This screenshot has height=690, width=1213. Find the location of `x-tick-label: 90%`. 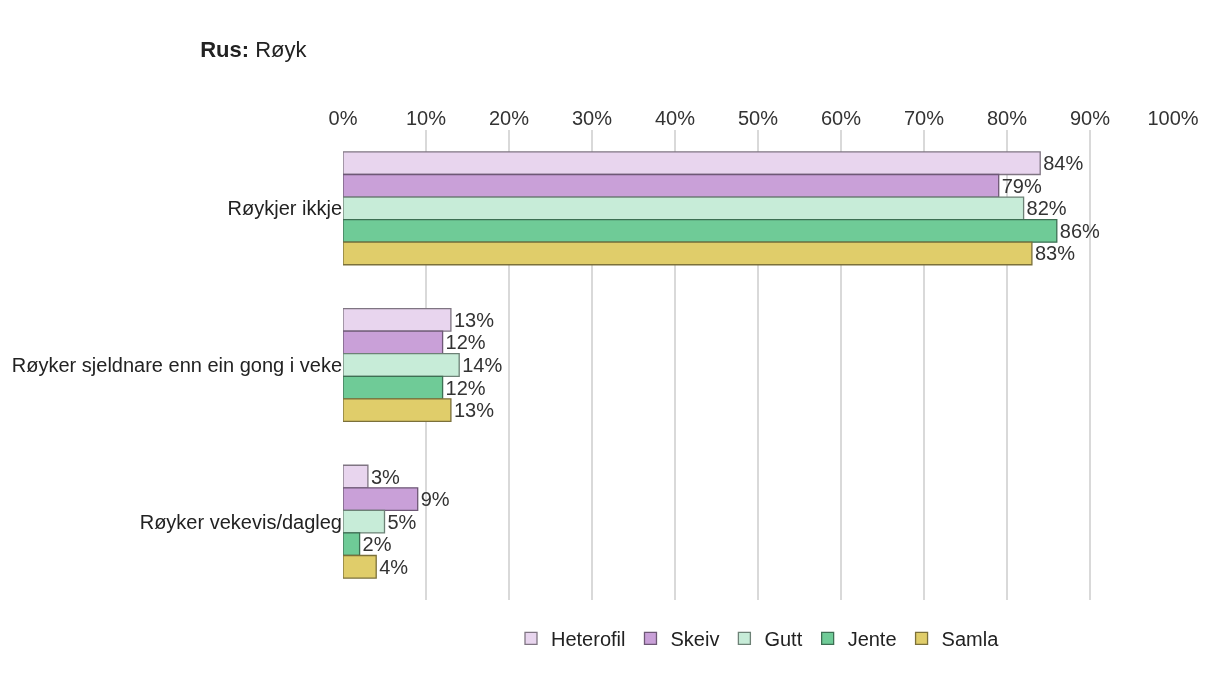

x-tick-label: 90% is located at coordinates (1090, 118).